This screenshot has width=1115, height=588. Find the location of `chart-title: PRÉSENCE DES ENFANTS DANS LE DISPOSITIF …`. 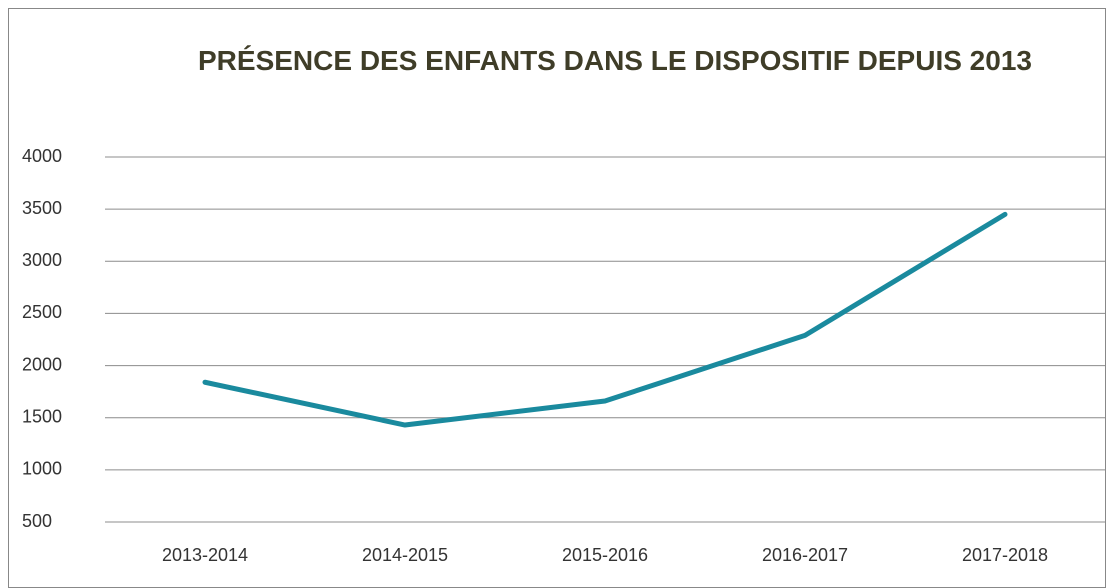

chart-title: PRÉSENCE DES ENFANTS DANS LE DISPOSITIF … is located at coordinates (615, 60).